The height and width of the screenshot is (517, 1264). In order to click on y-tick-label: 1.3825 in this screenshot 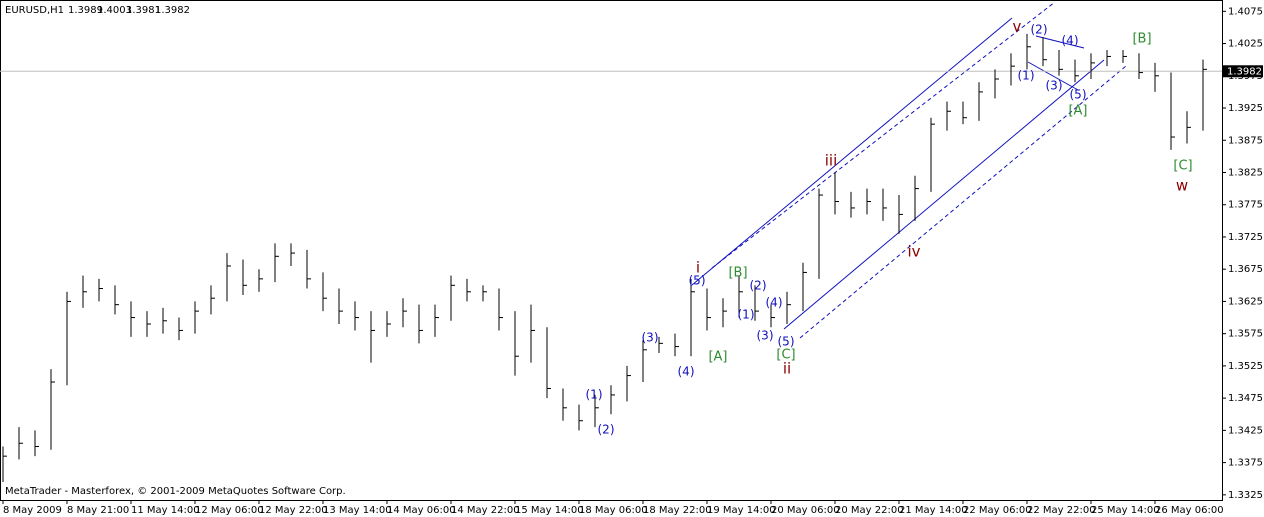, I will do `click(1245, 172)`.